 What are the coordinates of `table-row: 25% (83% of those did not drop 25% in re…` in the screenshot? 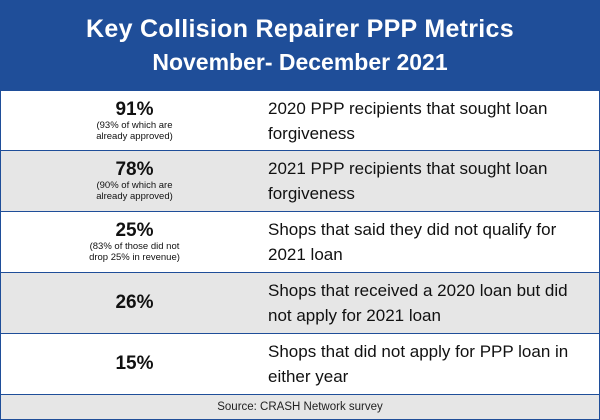 It's located at (300, 241).